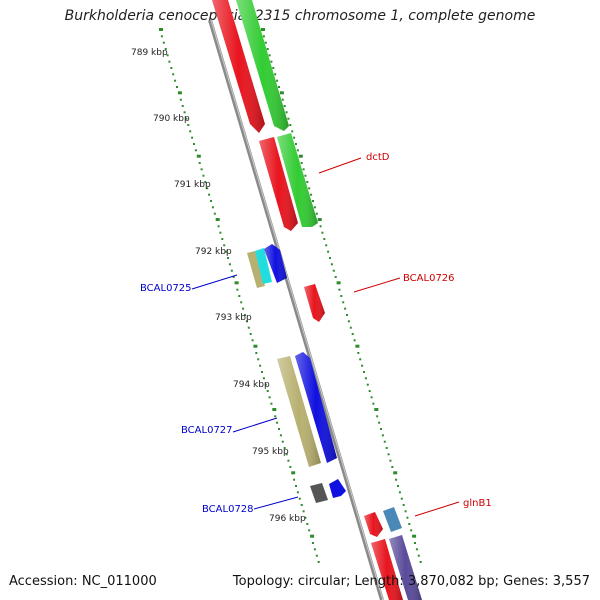 The width and height of the screenshot is (600, 600). What do you see at coordinates (287, 519) in the screenshot?
I see `scale-label: 796 kbp` at bounding box center [287, 519].